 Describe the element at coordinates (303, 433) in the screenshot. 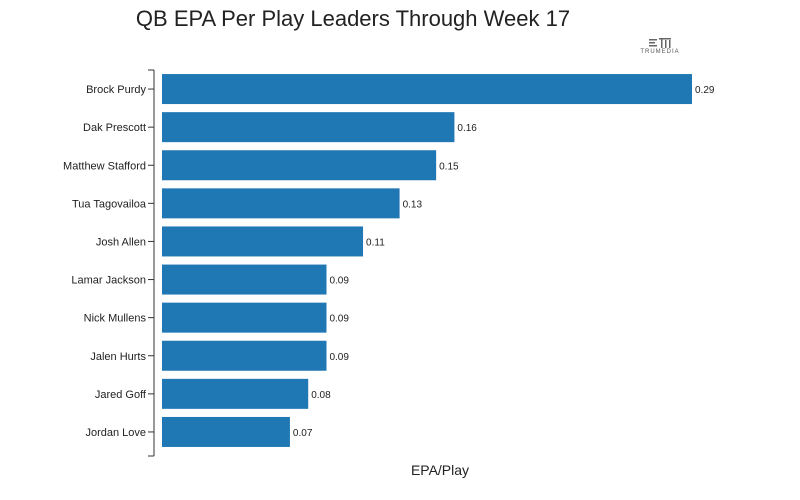

I see `bar-value-label: 0.07` at that location.